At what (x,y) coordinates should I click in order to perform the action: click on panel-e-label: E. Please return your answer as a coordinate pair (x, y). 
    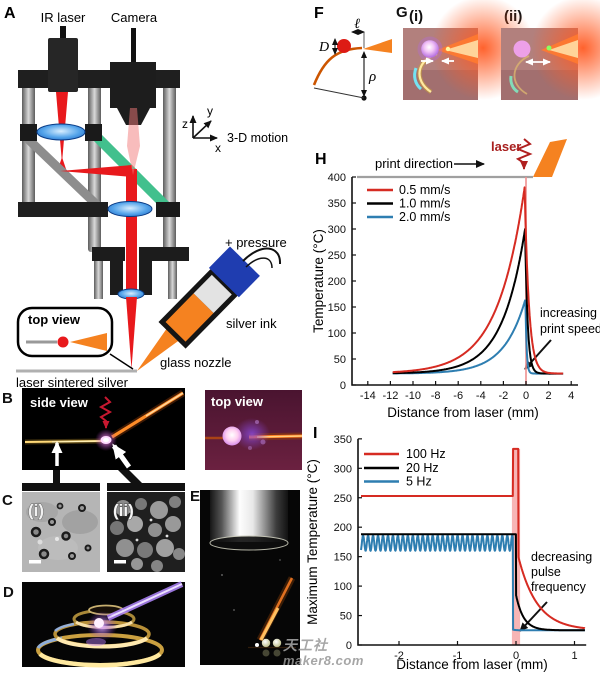
    Looking at the image, I should click on (195, 496).